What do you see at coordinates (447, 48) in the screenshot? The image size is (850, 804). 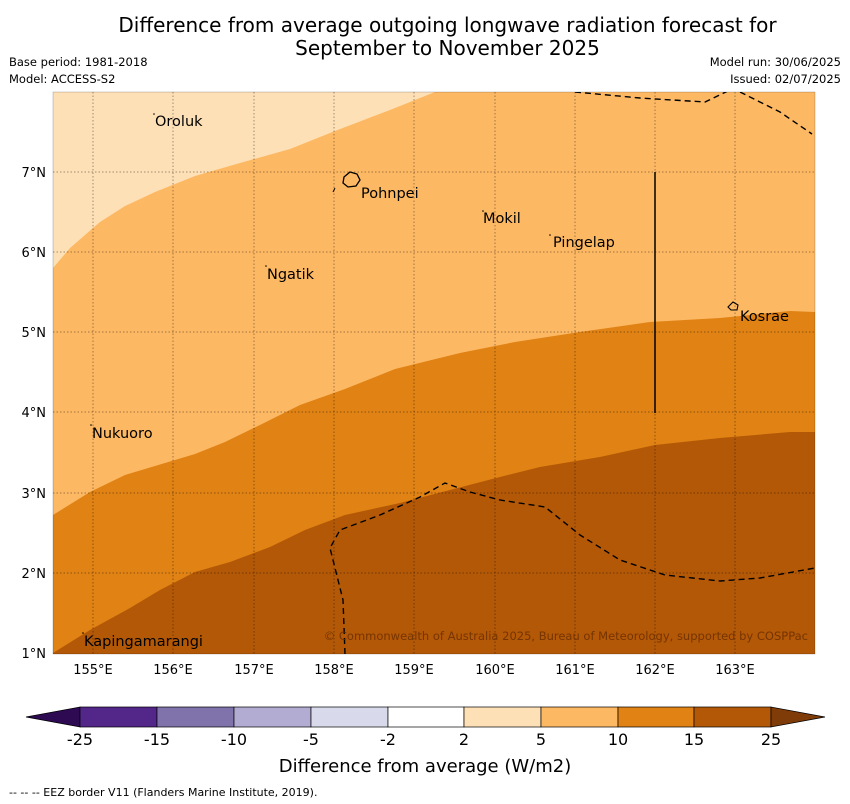 I see `title-line-2: September to November 2025` at bounding box center [447, 48].